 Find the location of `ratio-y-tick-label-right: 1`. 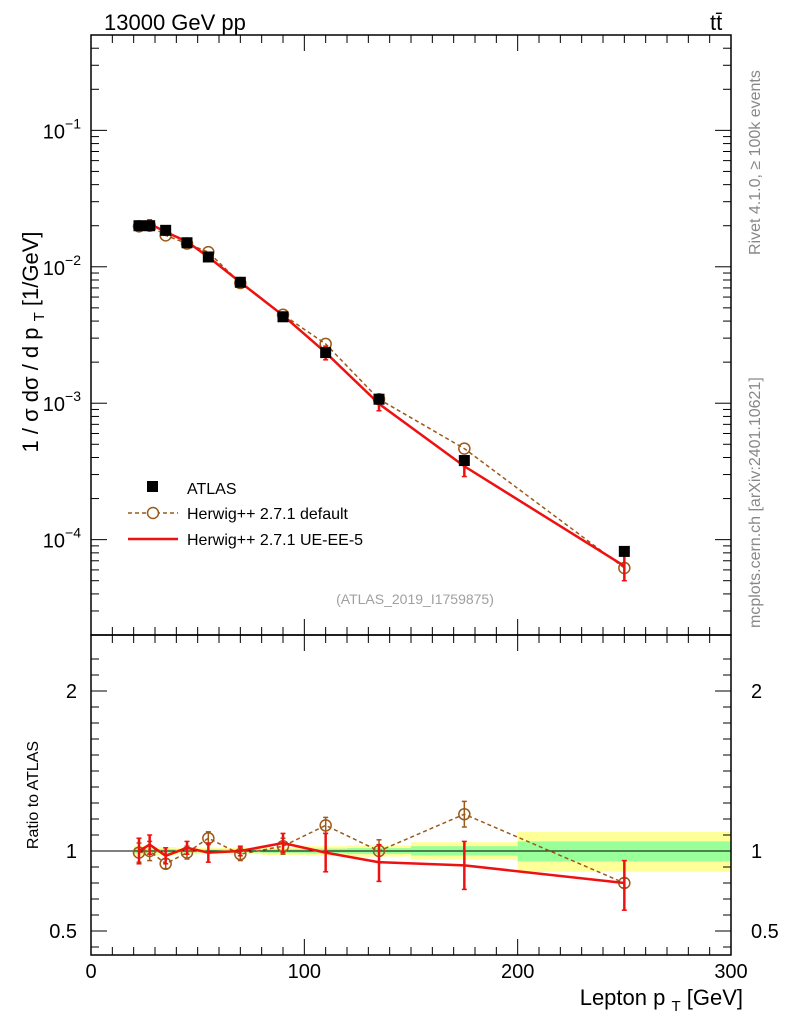

ratio-y-tick-label-right: 1 is located at coordinates (756, 852).